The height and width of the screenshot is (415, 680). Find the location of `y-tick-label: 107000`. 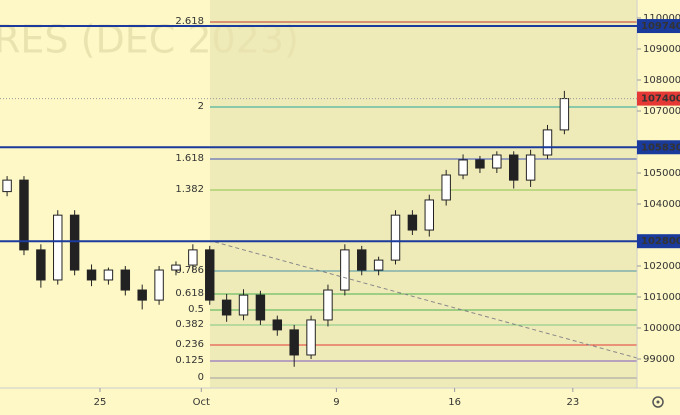

y-tick-label: 107000 is located at coordinates (661, 111).